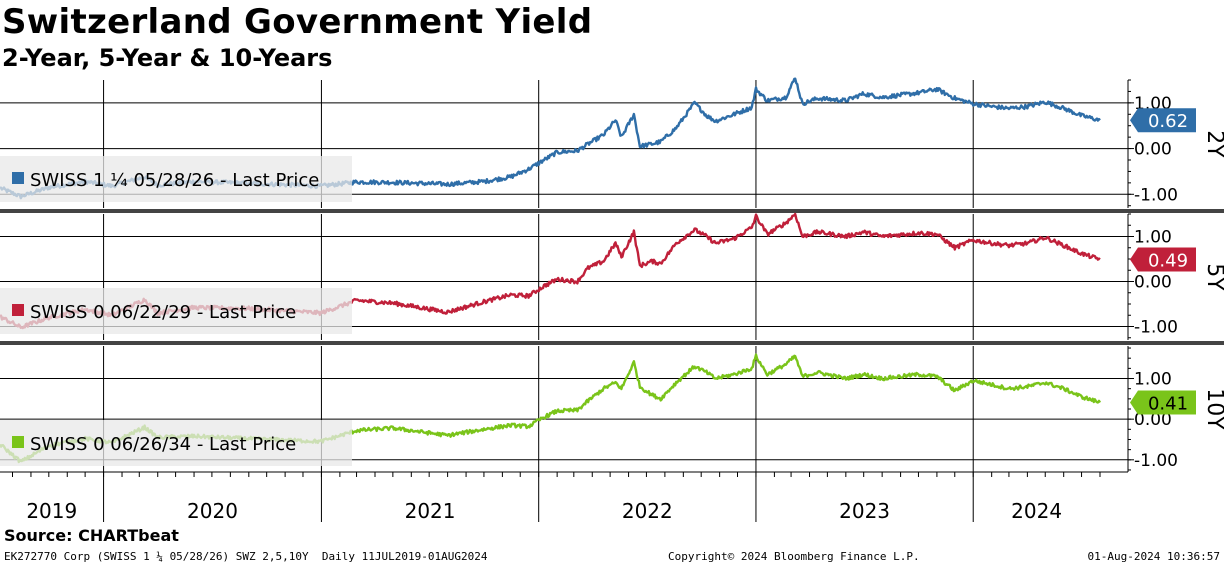  Describe the element at coordinates (1036, 511) in the screenshot. I see `x-tick-label: 2024` at that location.